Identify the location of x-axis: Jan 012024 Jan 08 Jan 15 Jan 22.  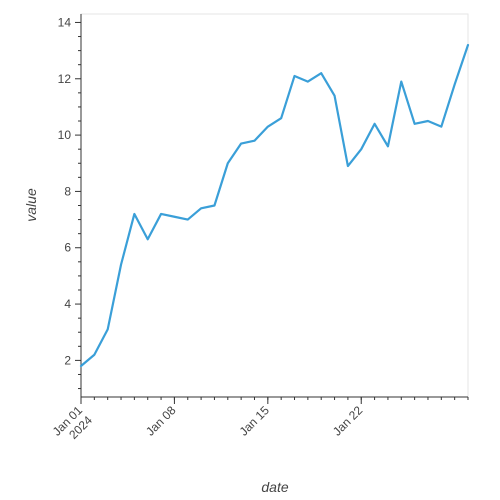
(259, 422).